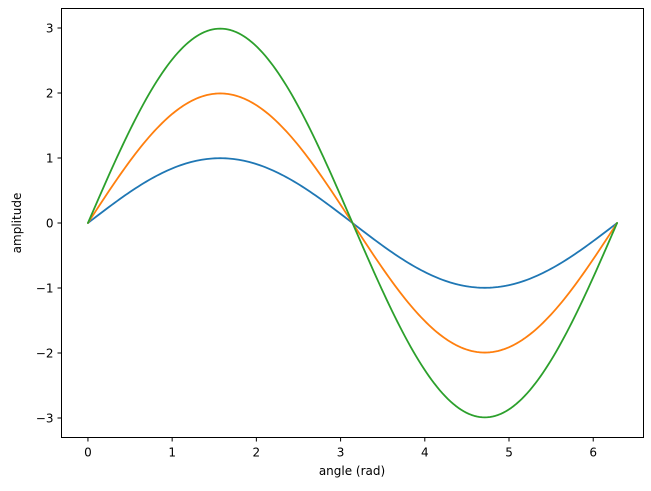 The image size is (651, 491). I want to click on x-axis: 0 1 2 3 4 5 6, so click(340, 448).